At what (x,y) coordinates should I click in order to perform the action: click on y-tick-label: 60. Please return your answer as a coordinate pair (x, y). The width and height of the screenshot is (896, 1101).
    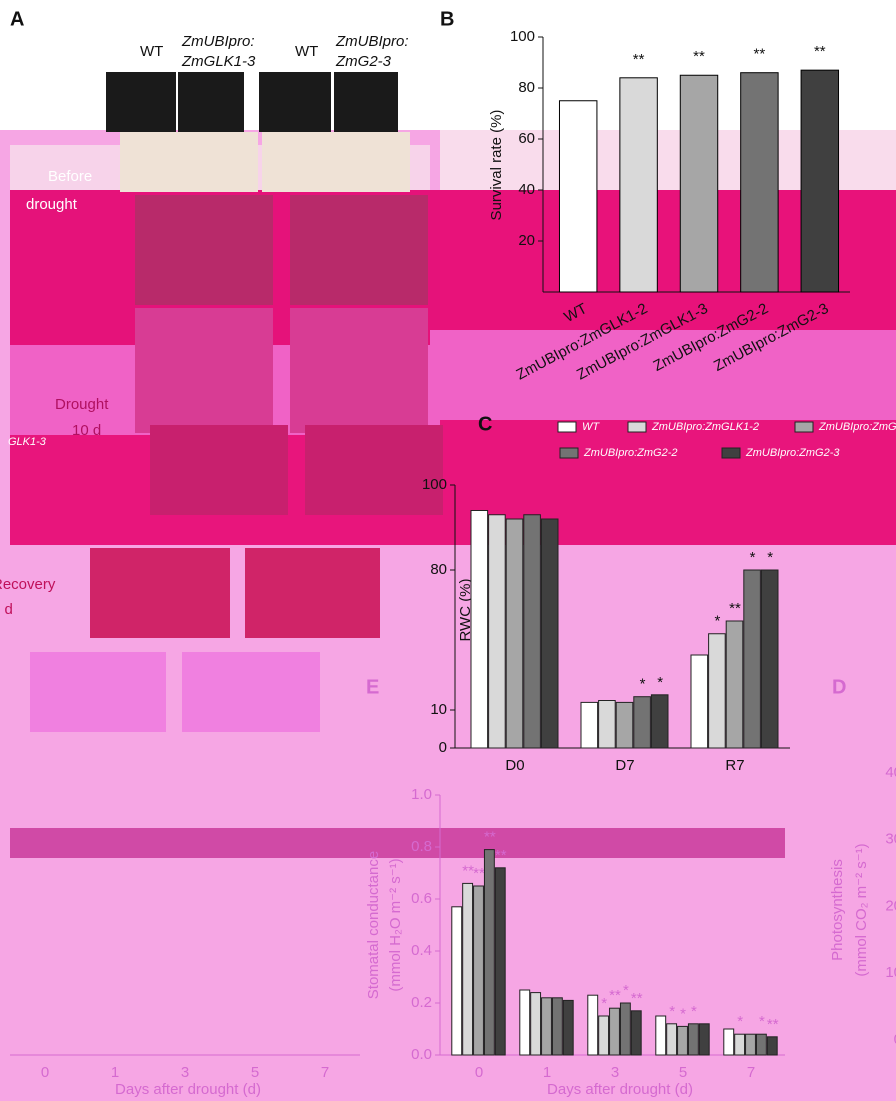
    Looking at the image, I should click on (526, 138).